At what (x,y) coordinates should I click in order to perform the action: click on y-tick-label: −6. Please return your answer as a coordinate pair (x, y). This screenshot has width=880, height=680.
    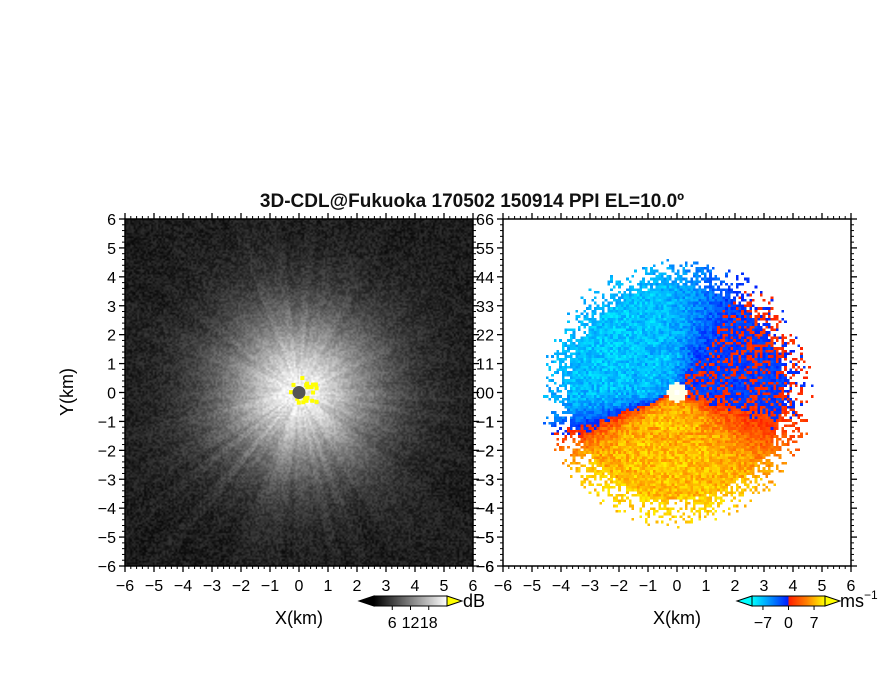
    Looking at the image, I should click on (485, 567).